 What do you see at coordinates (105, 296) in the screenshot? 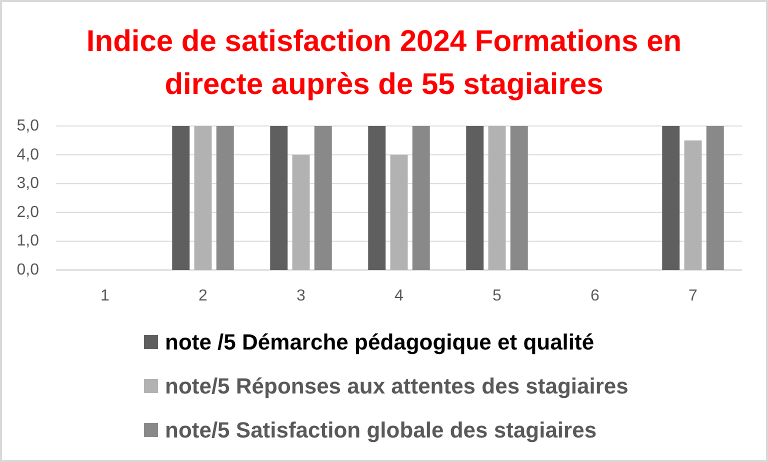
I see `x-tick-label: 1` at bounding box center [105, 296].